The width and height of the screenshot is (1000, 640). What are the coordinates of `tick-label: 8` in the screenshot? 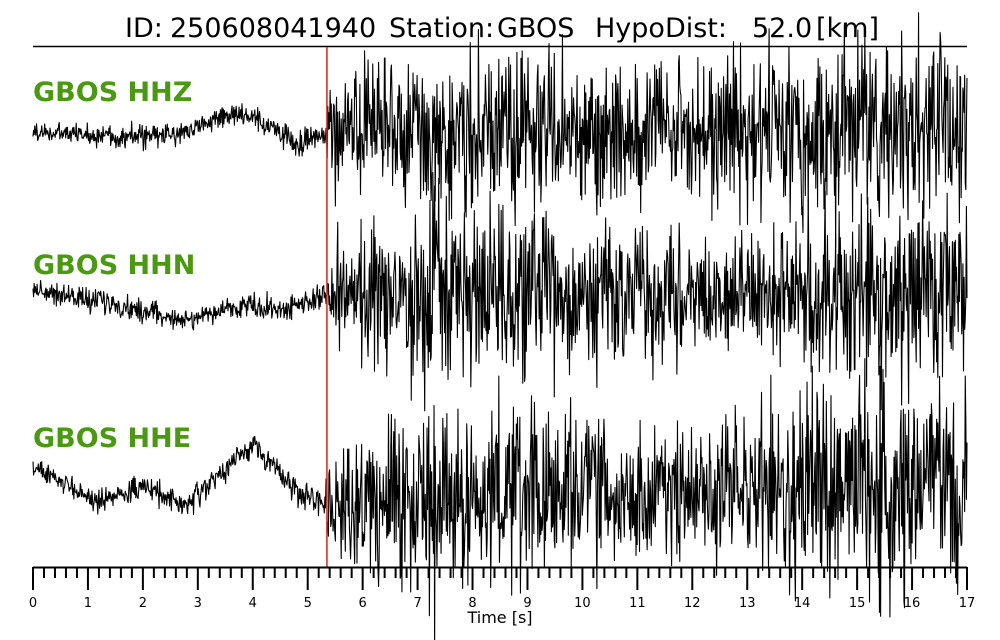 It's located at (472, 603).